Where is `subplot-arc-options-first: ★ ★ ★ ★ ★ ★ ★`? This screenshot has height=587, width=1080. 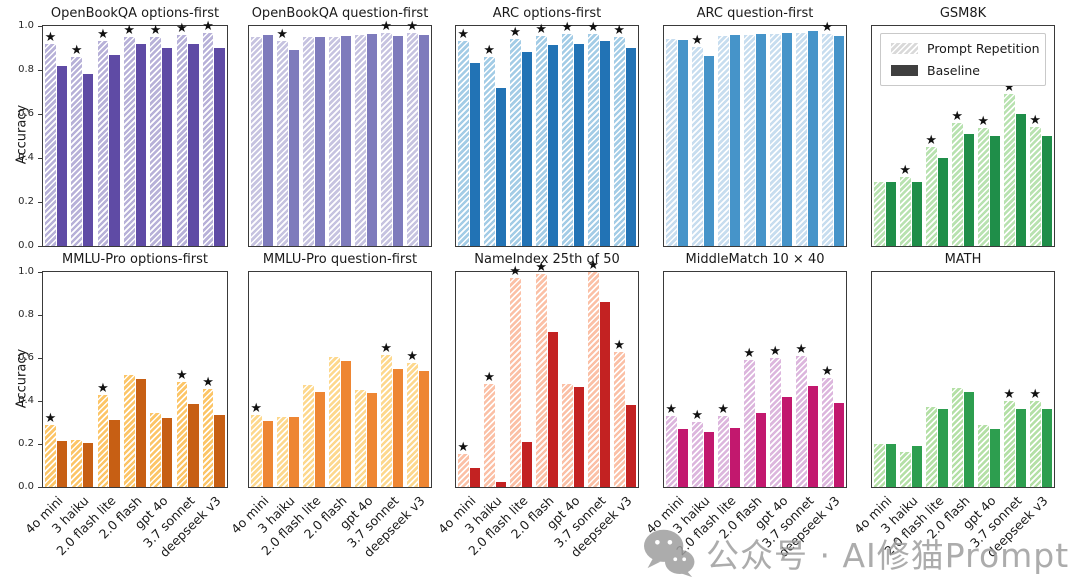
subplot-arc-options-first: ★ ★ ★ ★ ★ ★ ★ is located at coordinates (547, 134).